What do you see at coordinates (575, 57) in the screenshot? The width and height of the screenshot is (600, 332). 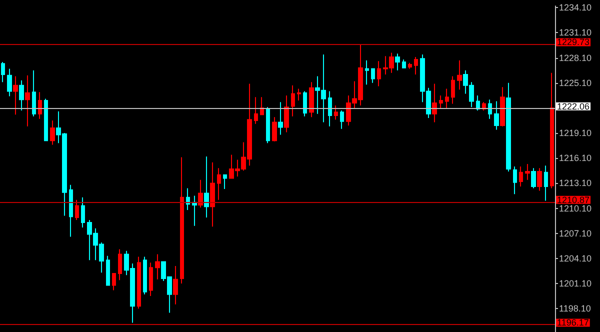 I see `y-tick-label: 1228.10` at bounding box center [575, 57].